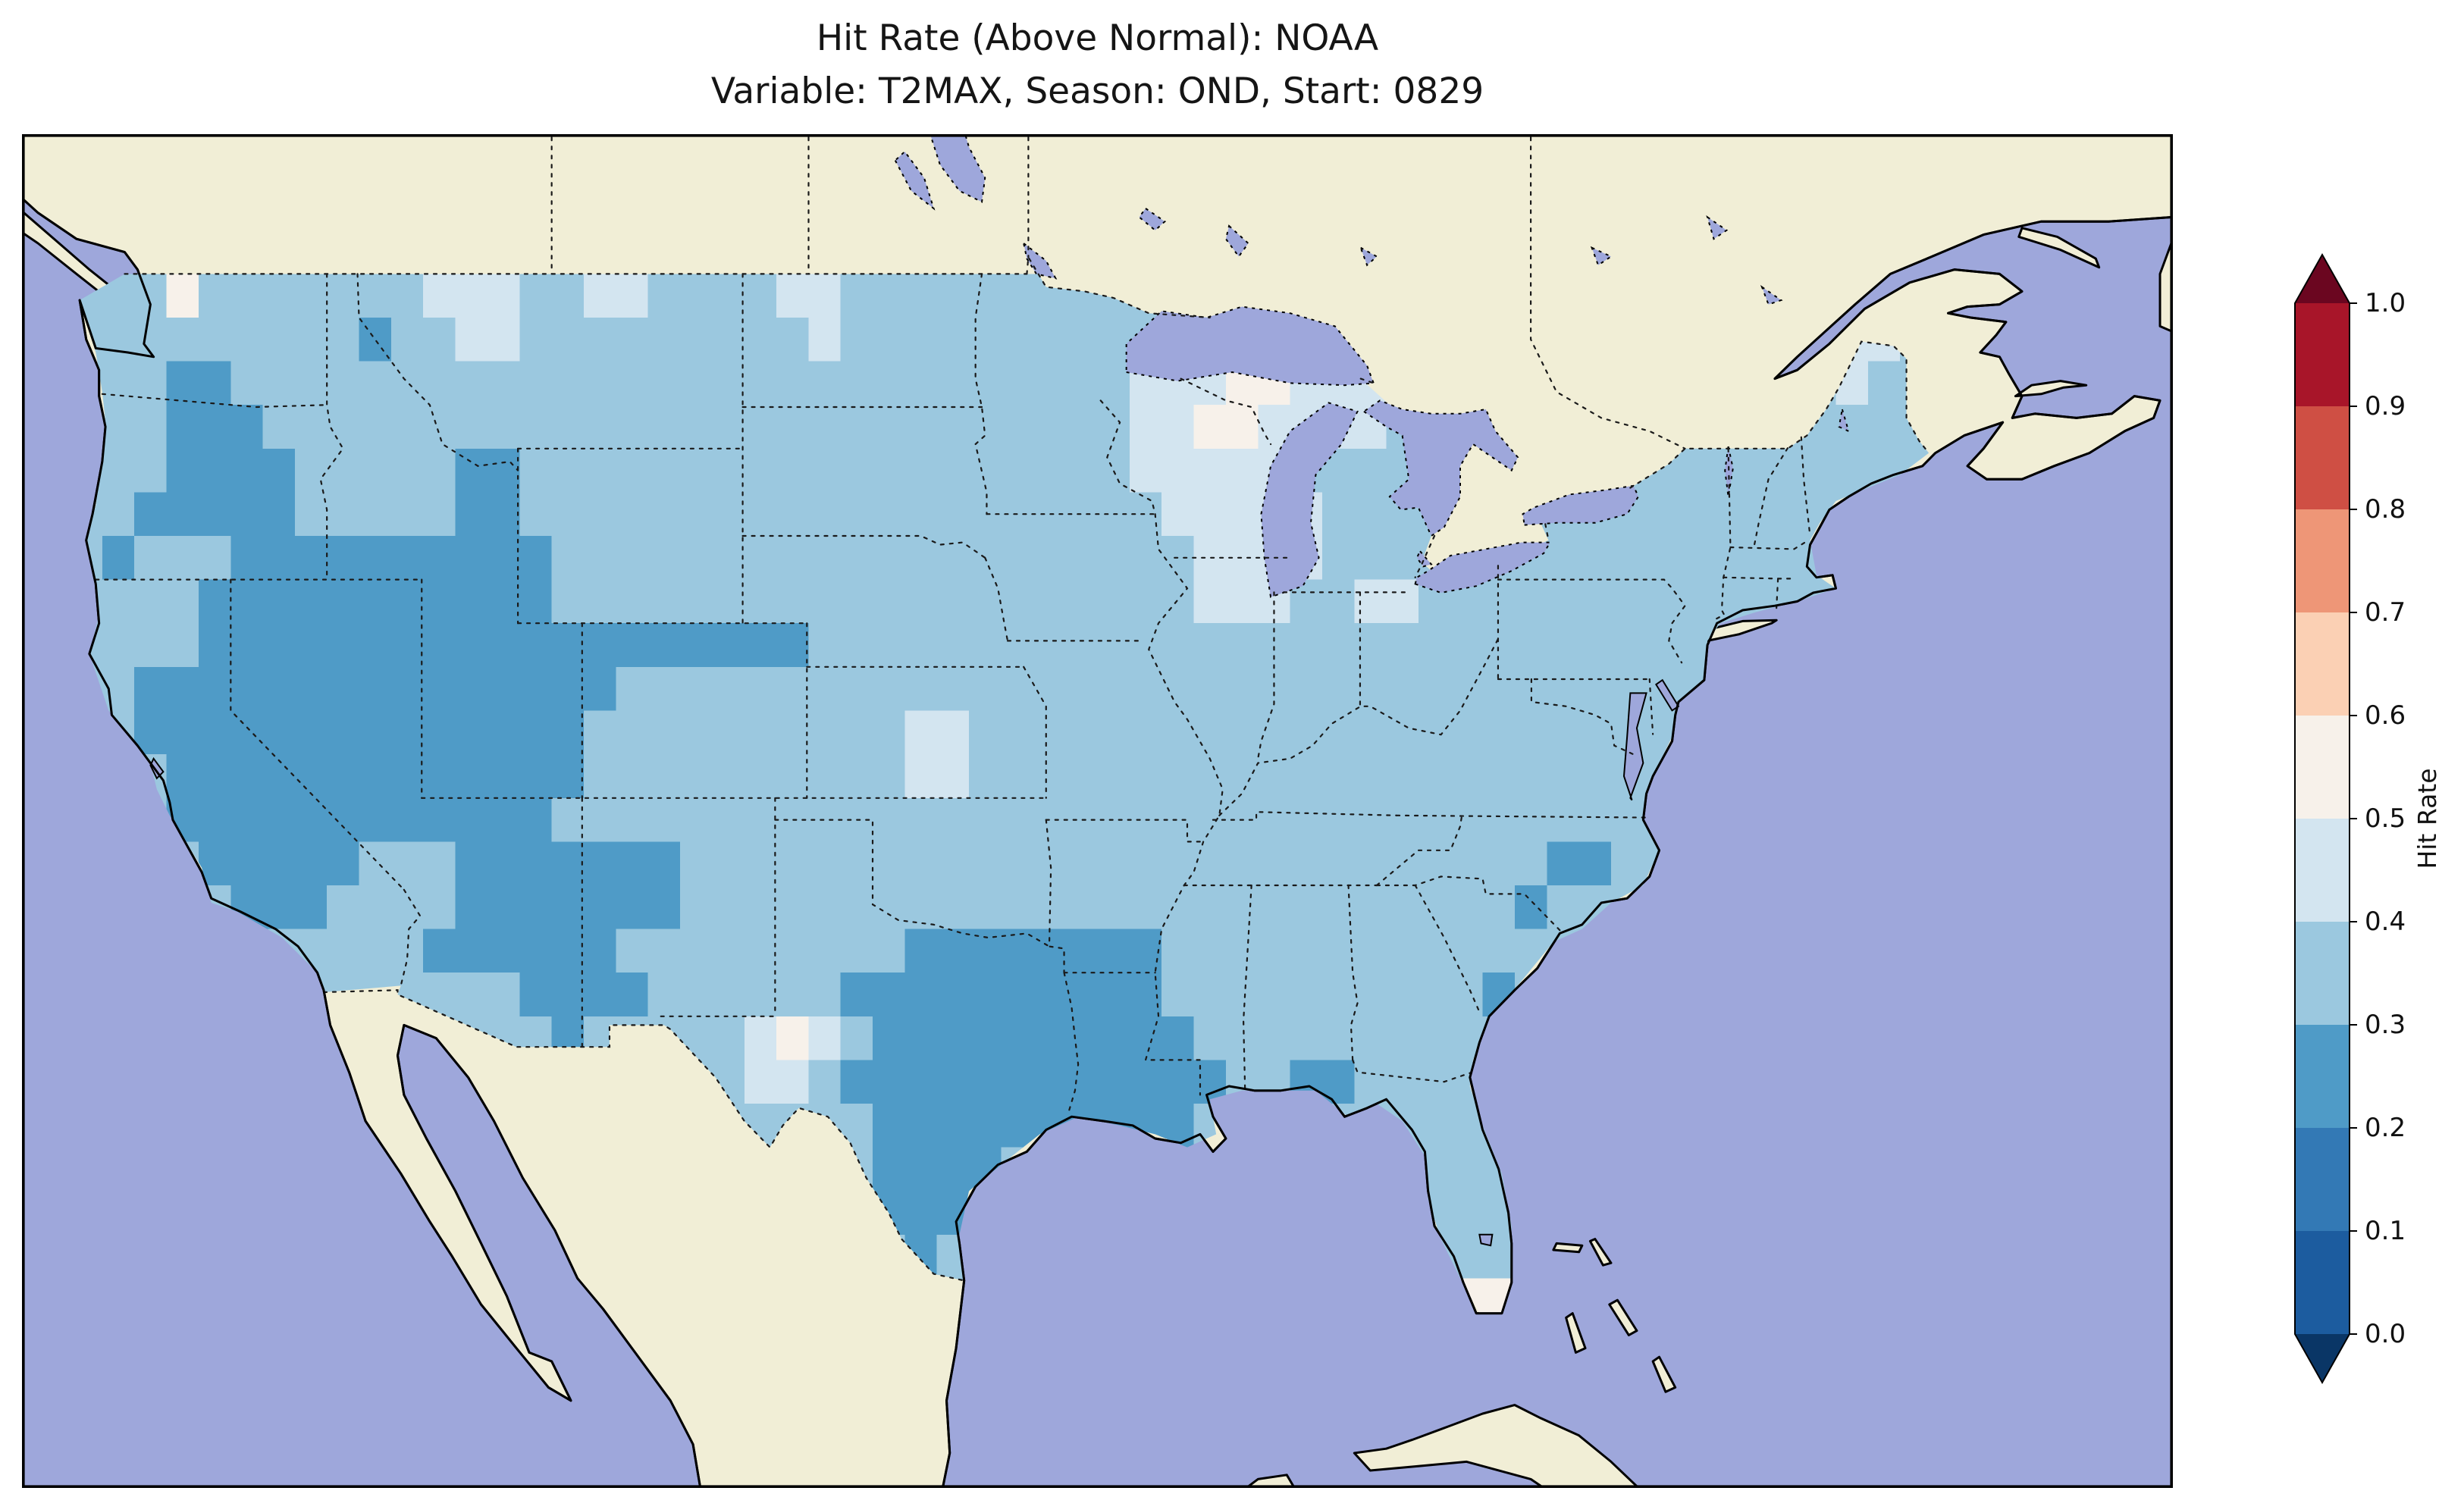 This screenshot has height=1494, width=2464. Describe the element at coordinates (2385, 818) in the screenshot. I see `colorbar-tick-label: 0.5` at that location.